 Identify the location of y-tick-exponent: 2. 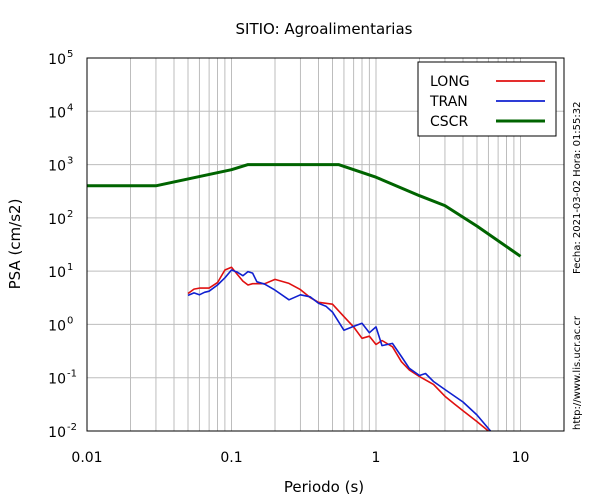
(70, 214).